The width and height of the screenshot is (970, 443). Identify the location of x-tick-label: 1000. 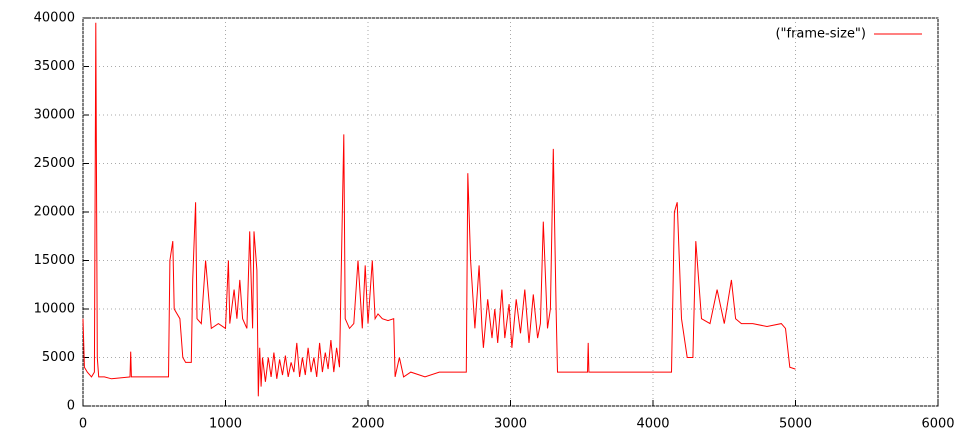
(225, 424).